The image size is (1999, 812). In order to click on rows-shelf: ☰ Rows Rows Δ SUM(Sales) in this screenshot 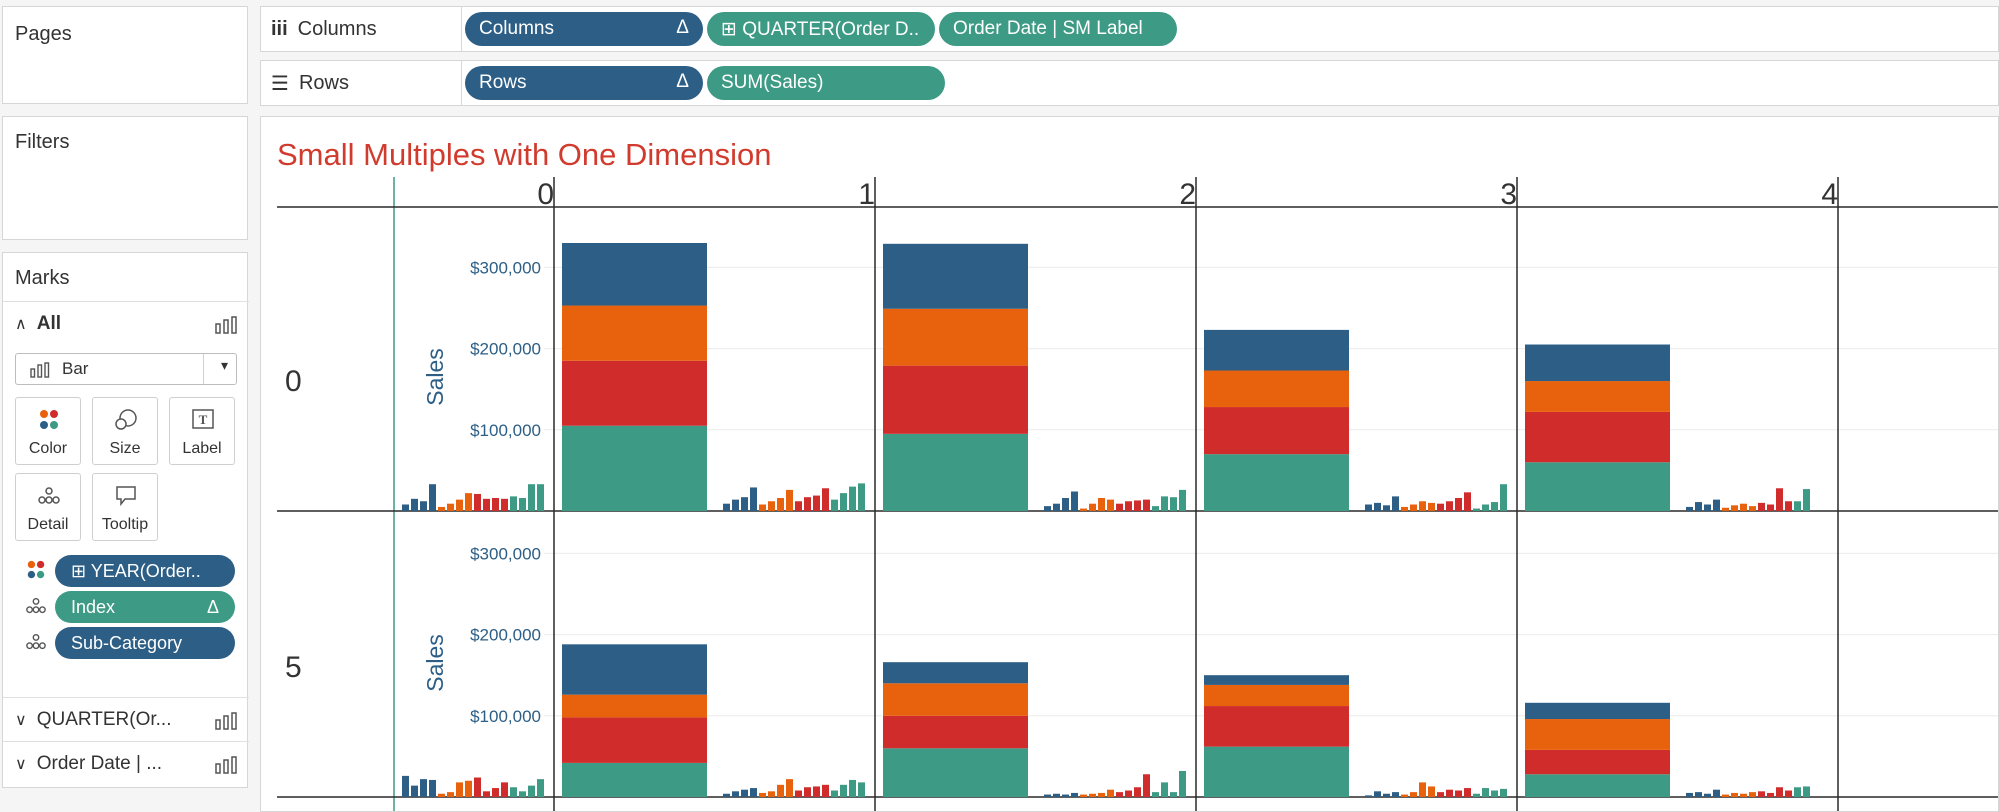, I will do `click(1129, 83)`.